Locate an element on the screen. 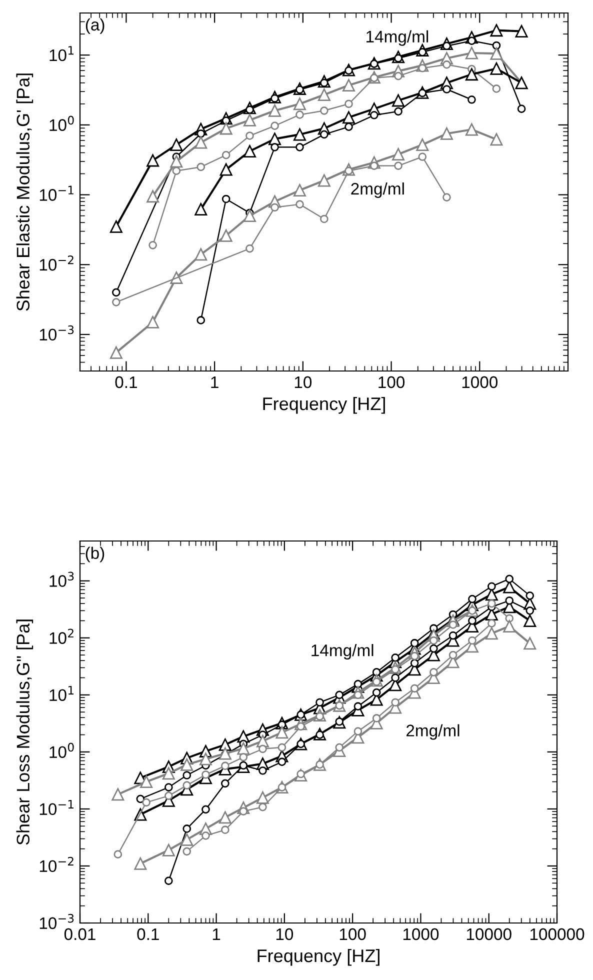 This screenshot has height=980, width=593. y-tick-label: 10$^{3}$ is located at coordinates (62, 579).